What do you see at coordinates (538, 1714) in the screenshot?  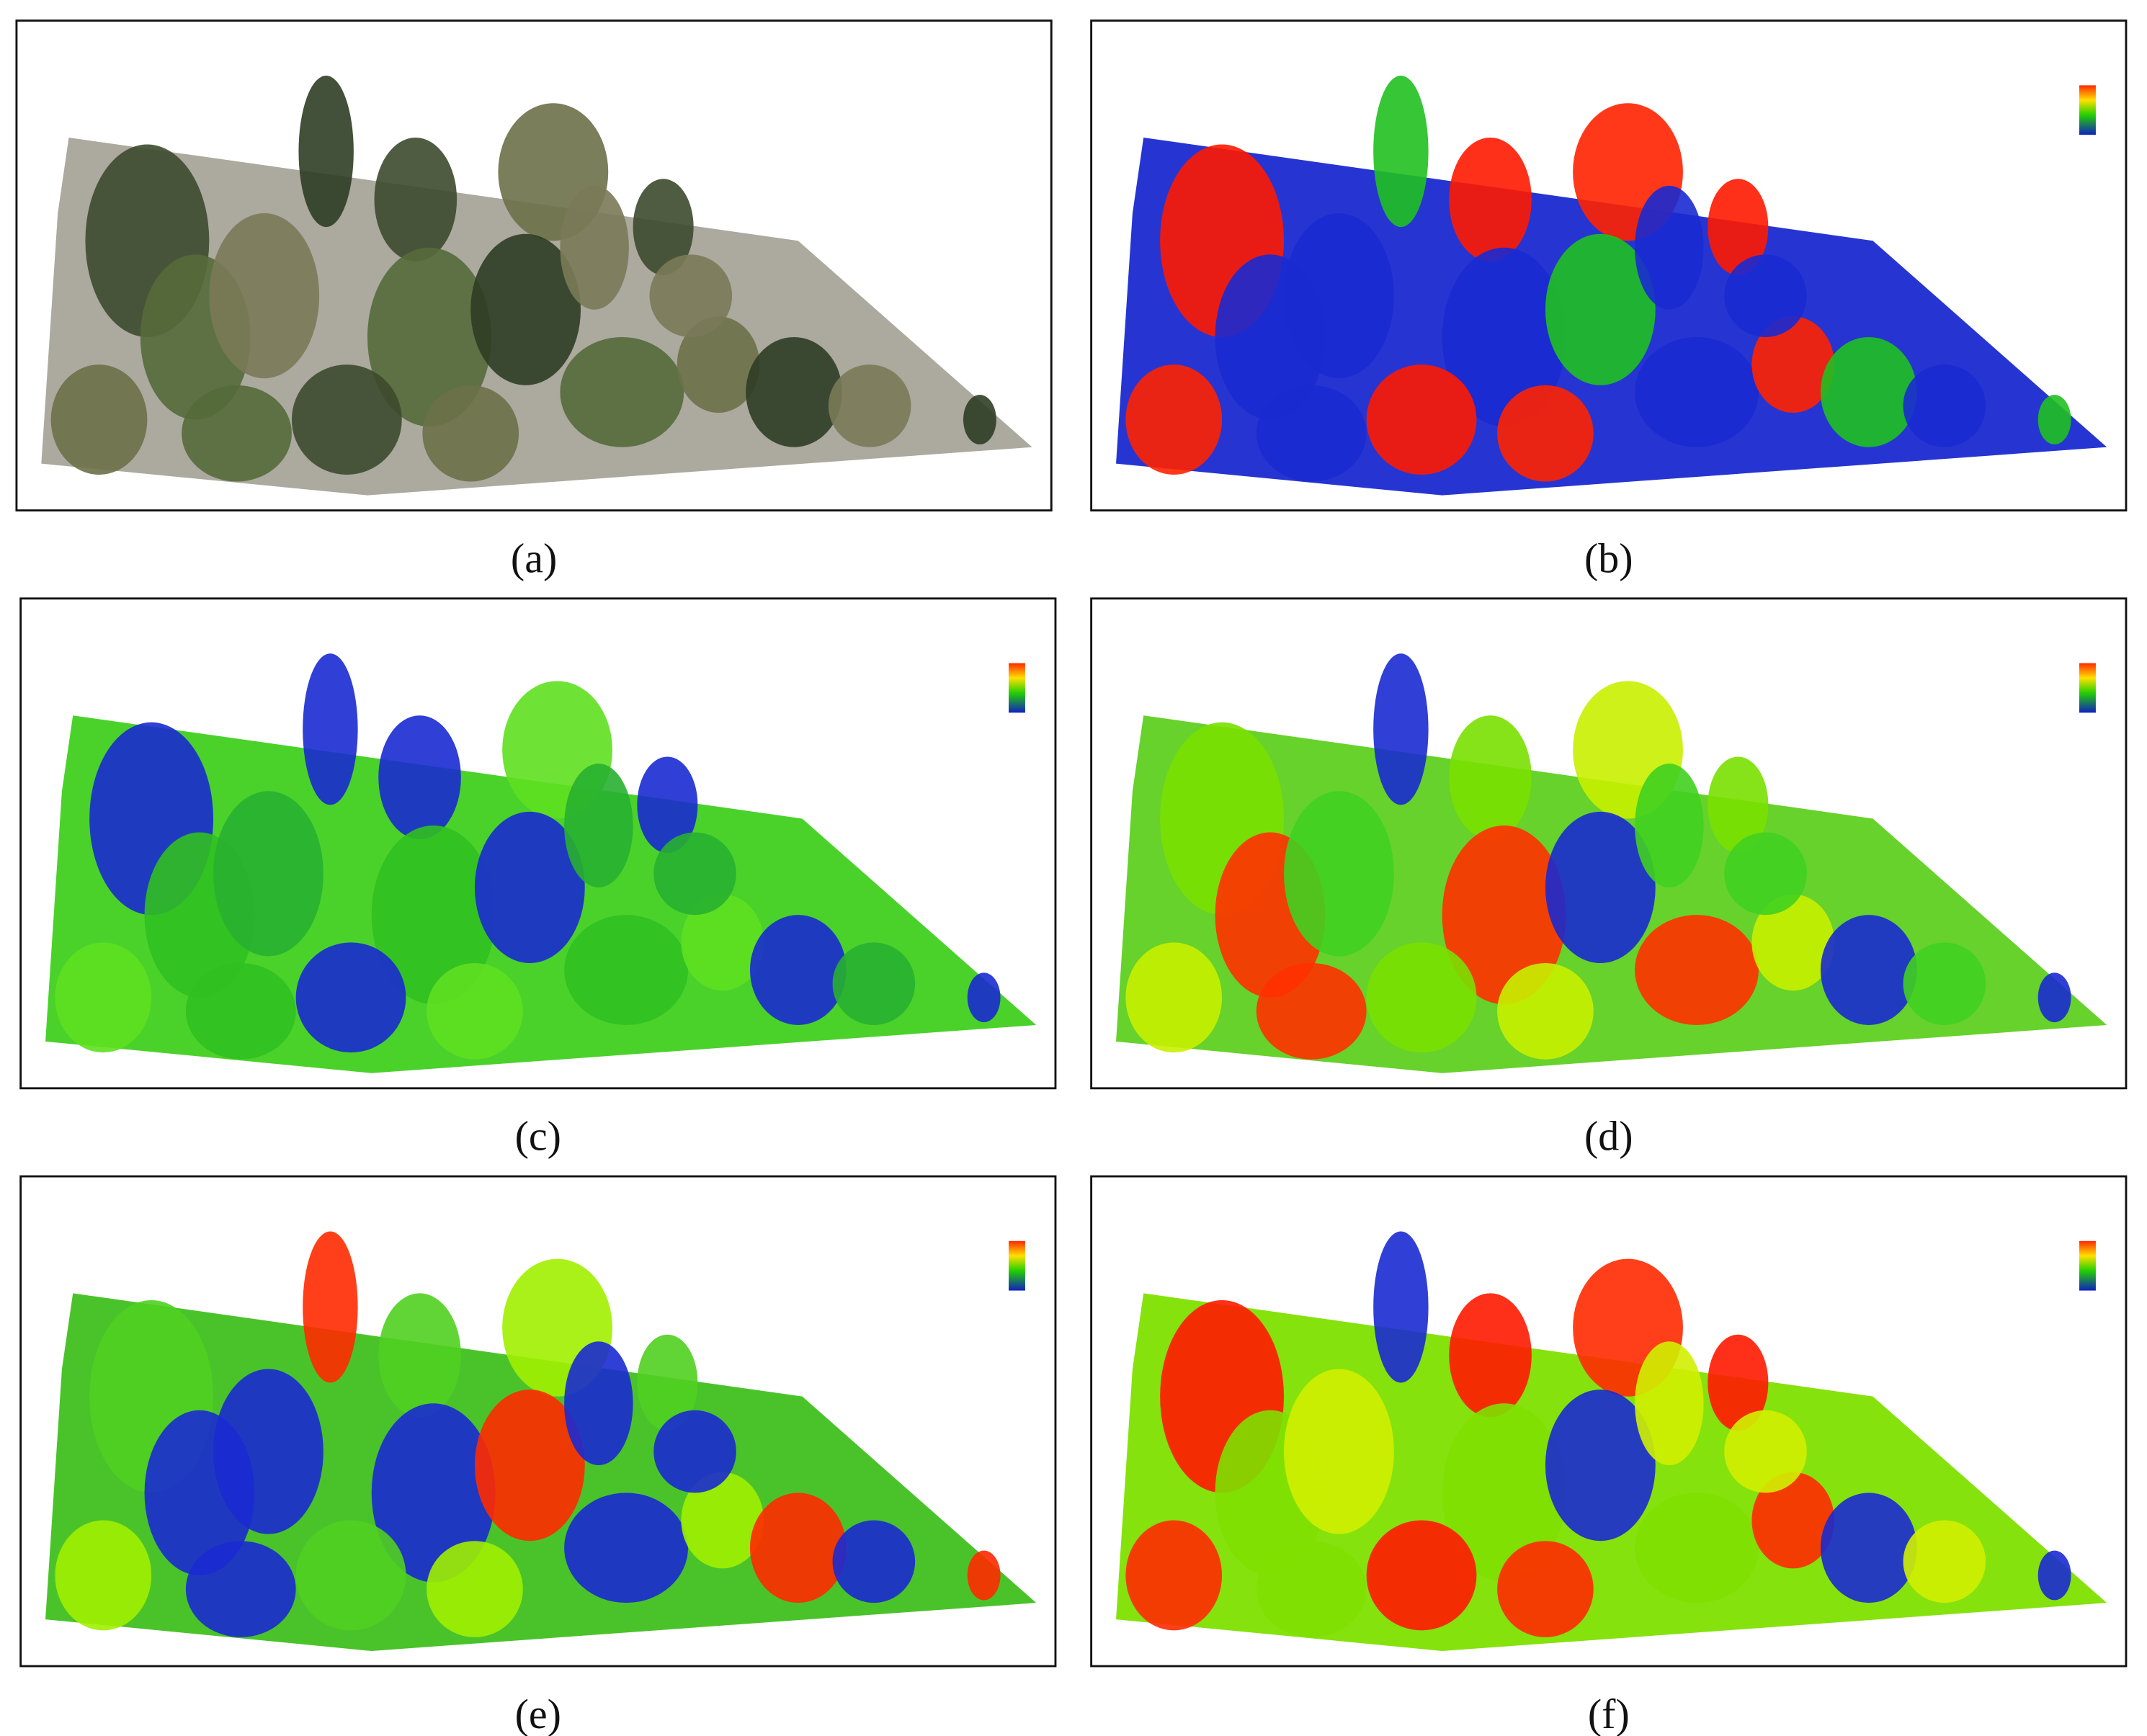 I see `panel-label: (e)` at bounding box center [538, 1714].